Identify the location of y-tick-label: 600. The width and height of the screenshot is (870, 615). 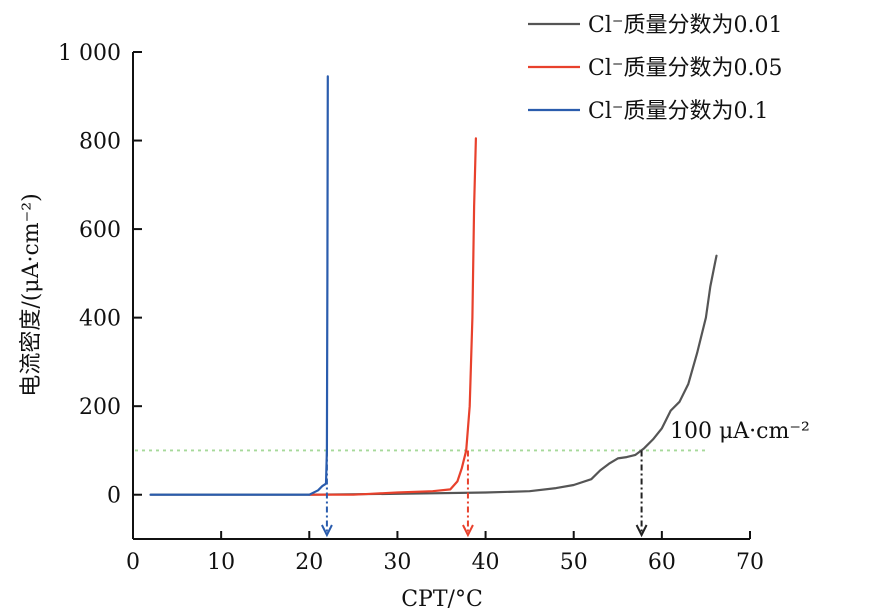
(100, 230).